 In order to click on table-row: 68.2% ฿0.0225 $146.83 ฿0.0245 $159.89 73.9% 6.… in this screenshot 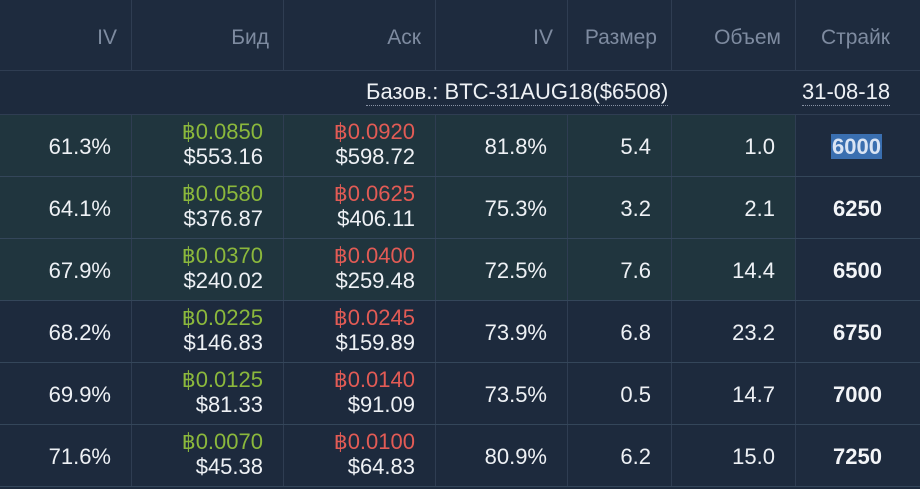, I will do `click(460, 332)`.